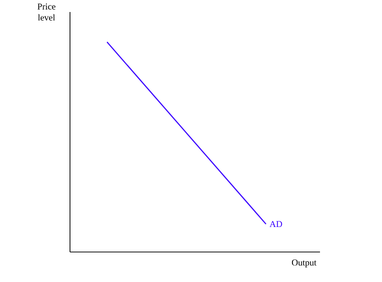  I want to click on series-label: AD, so click(276, 224).